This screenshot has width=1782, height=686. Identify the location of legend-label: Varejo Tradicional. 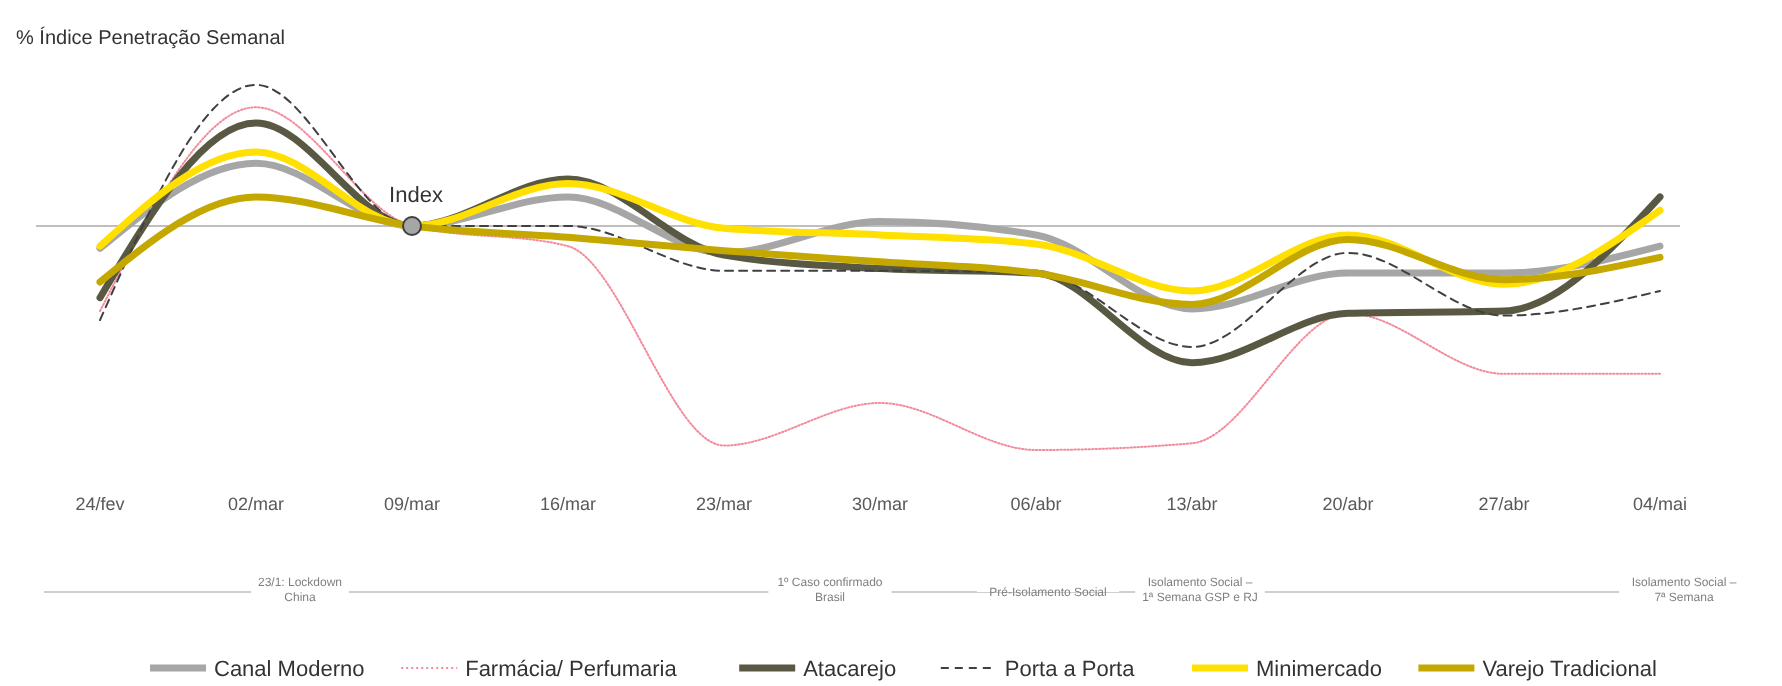
(1569, 670).